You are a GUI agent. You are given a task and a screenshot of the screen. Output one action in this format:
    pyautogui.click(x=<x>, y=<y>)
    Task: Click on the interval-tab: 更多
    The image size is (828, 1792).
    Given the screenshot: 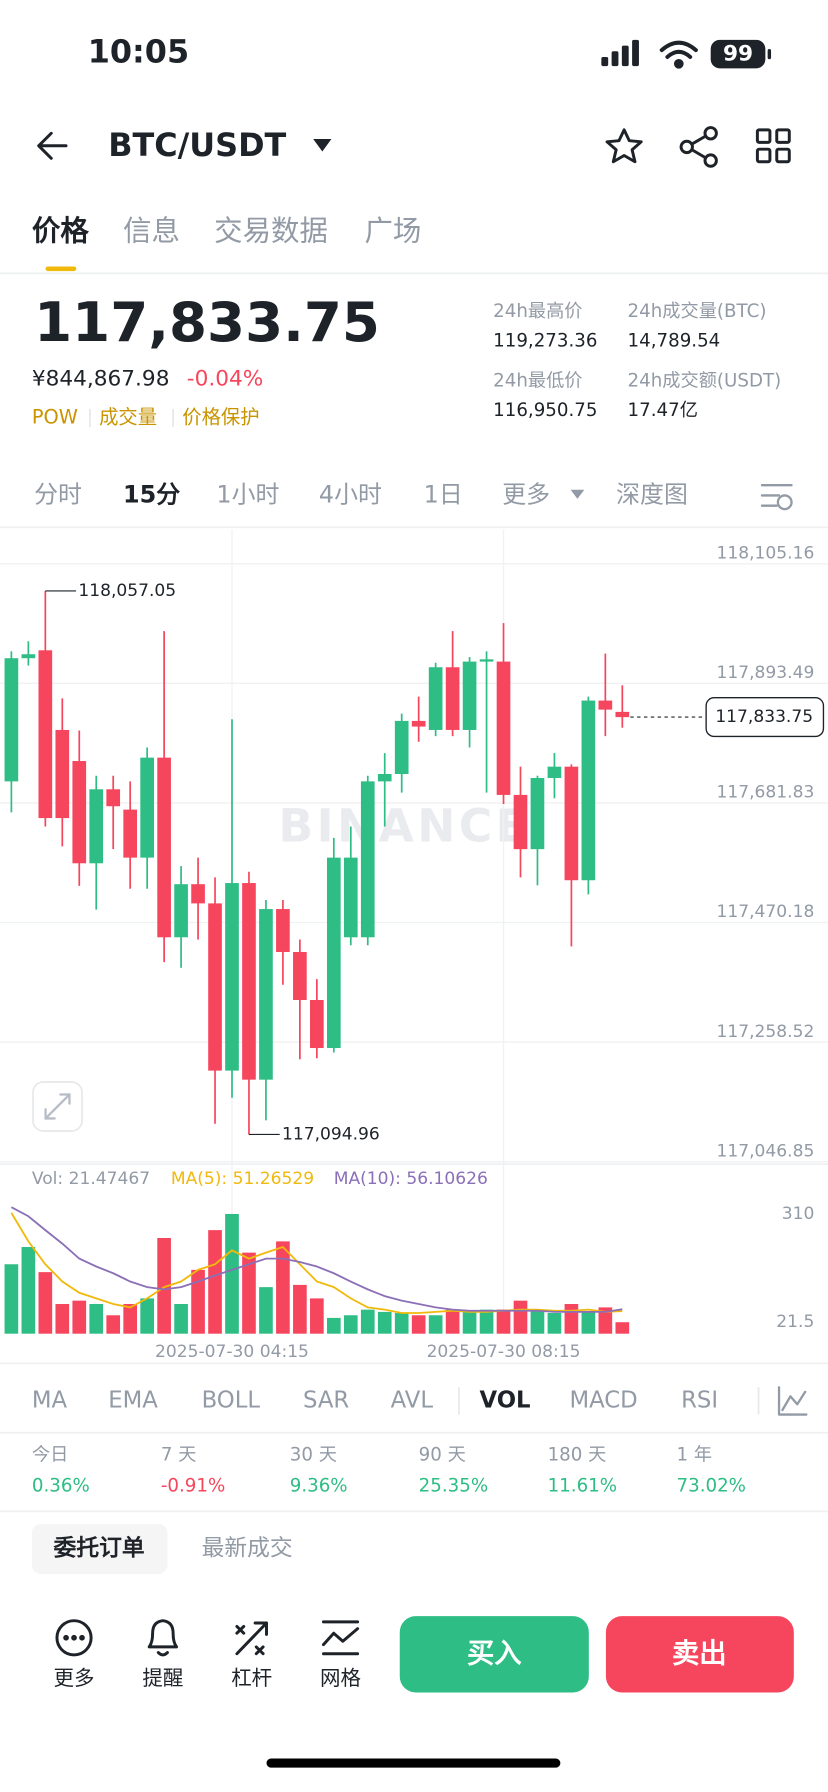 What is the action you would take?
    pyautogui.click(x=526, y=494)
    